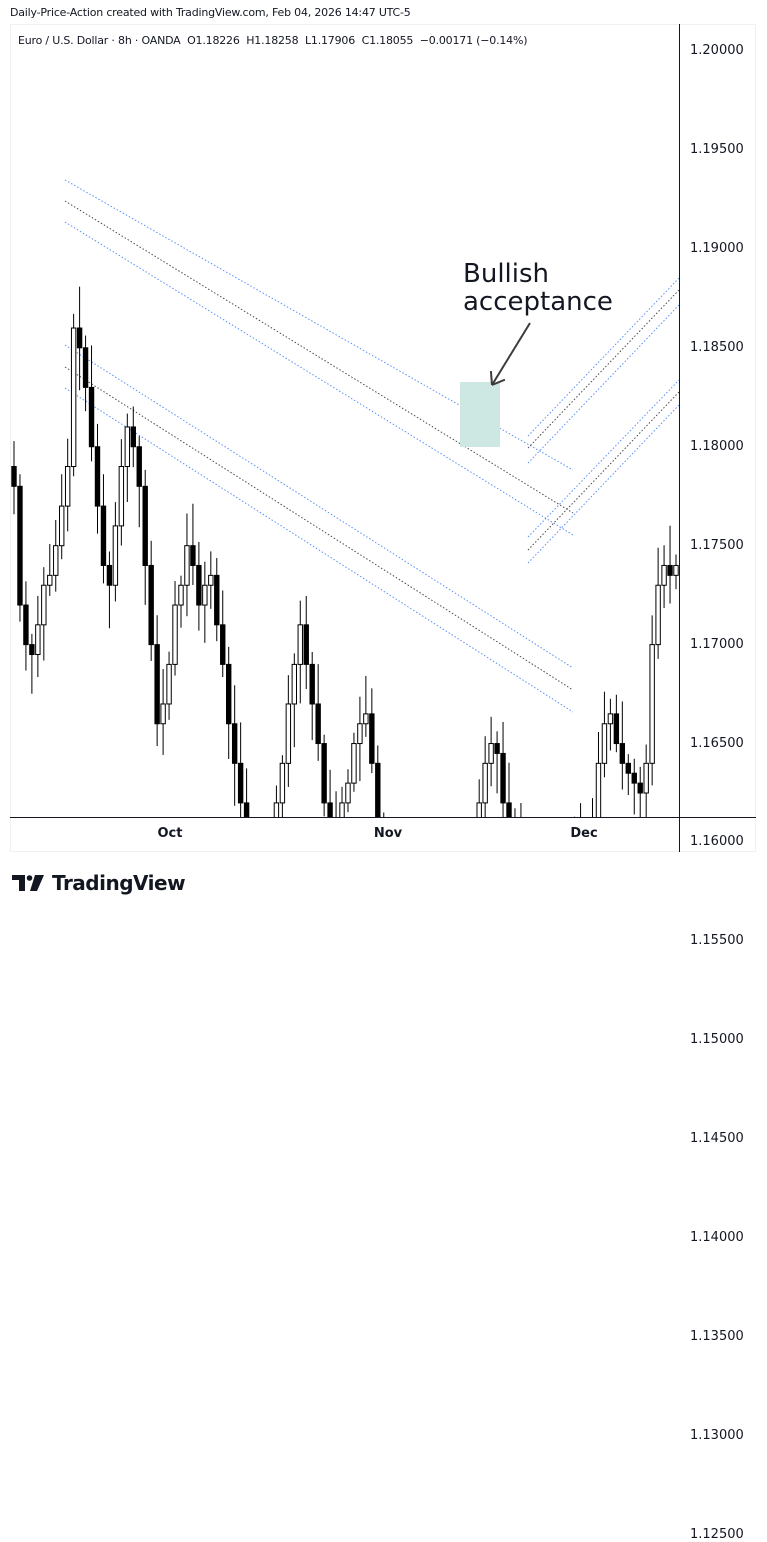 This screenshot has height=1542, width=767. I want to click on price-tick-label: 1.19500, so click(717, 149).